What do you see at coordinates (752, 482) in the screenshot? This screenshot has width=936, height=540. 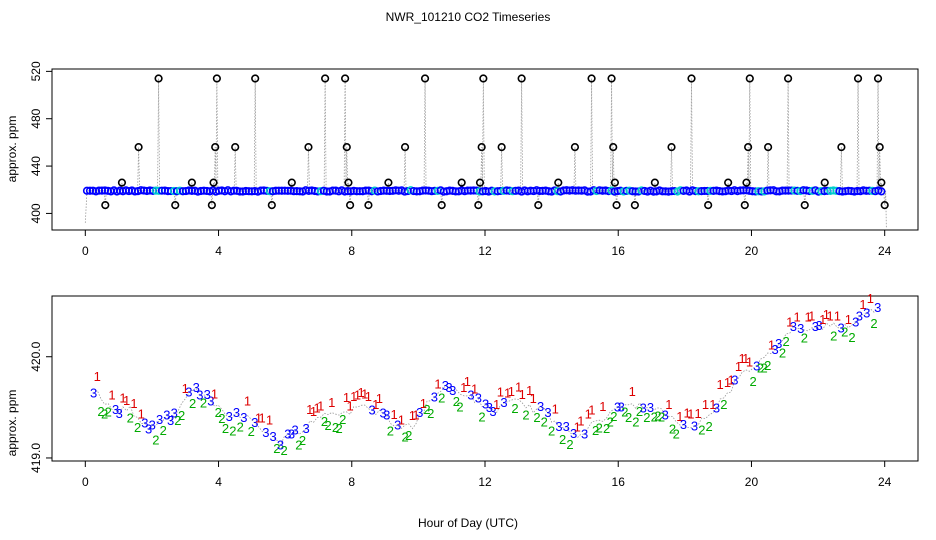 I see `bottom-x-tick-label: 20` at bounding box center [752, 482].